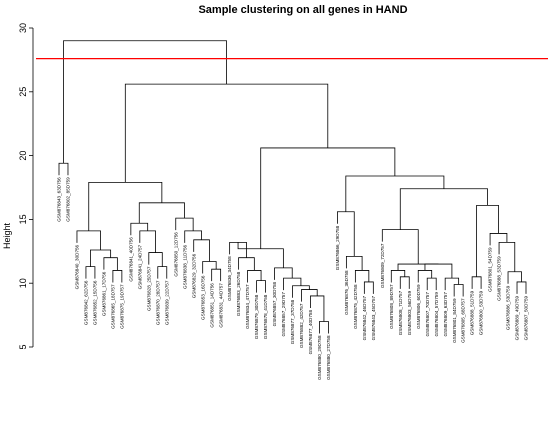 The image size is (550, 431). Describe the element at coordinates (418, 306) in the screenshot. I see `leaf-label: GSM876806_60D759` at that location.